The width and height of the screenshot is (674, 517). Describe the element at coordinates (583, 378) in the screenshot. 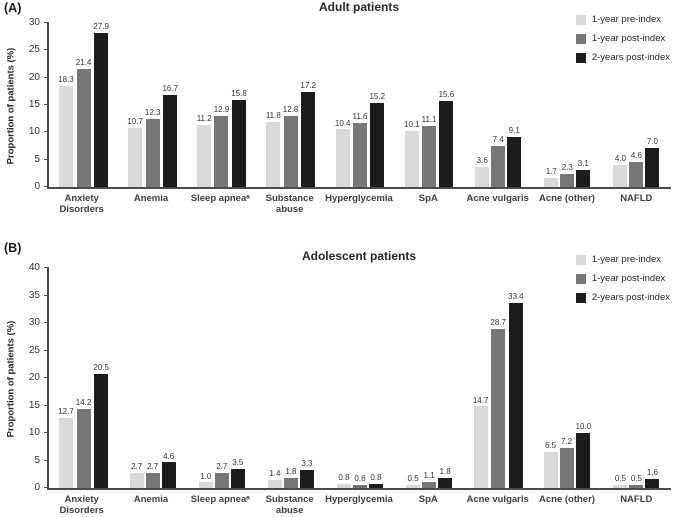

I see `bar-with-label: 10.0` at that location.